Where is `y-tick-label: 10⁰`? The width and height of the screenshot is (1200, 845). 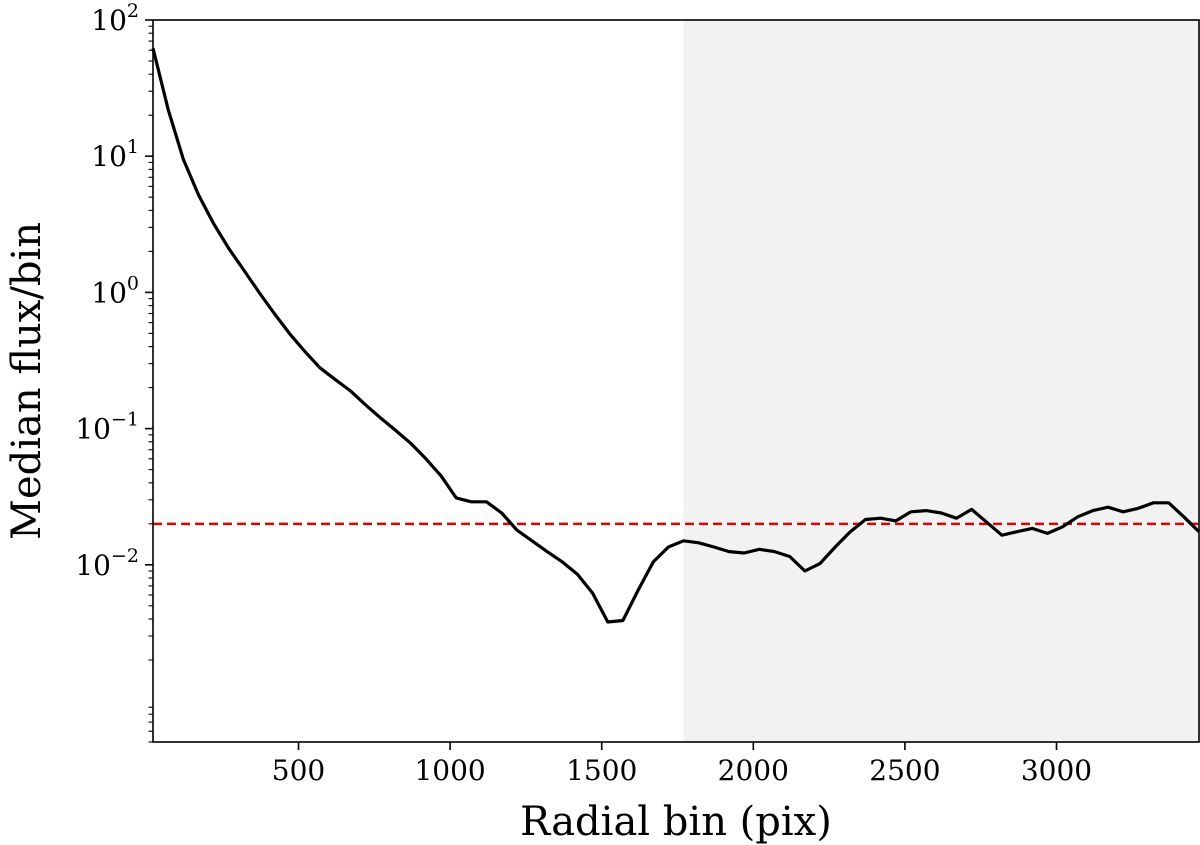
y-tick-label: 10⁰ is located at coordinates (115, 290).